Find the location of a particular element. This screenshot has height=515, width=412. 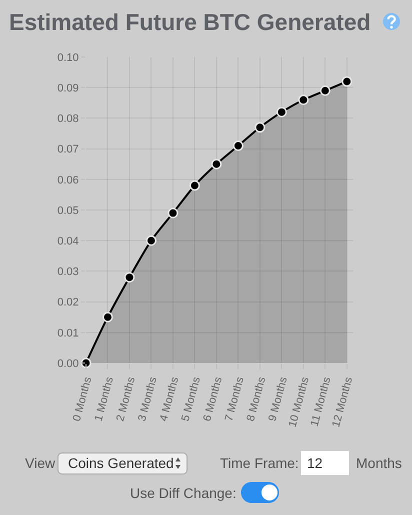

x-tick-label: 4 Months is located at coordinates (170, 399).